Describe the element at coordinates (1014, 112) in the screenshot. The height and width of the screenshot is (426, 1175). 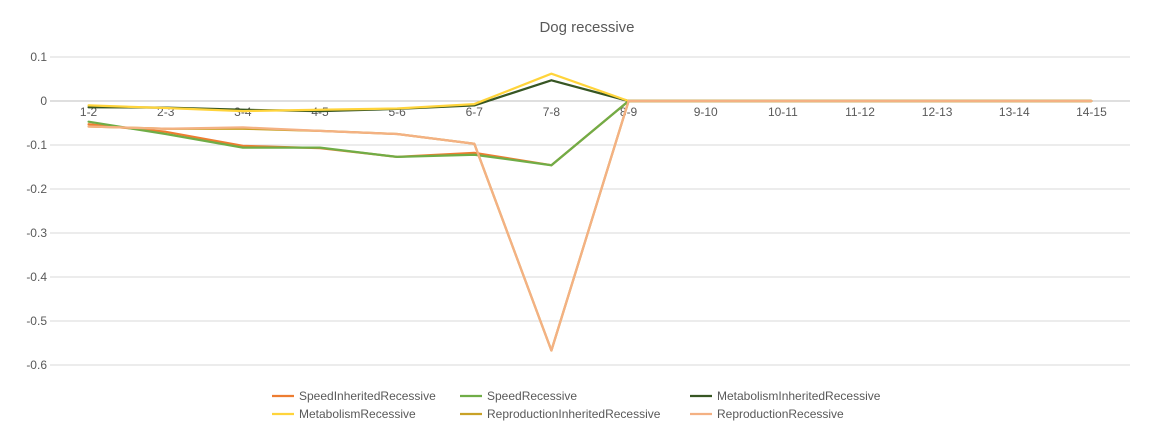
I see `x-tick-label: 13-14` at that location.